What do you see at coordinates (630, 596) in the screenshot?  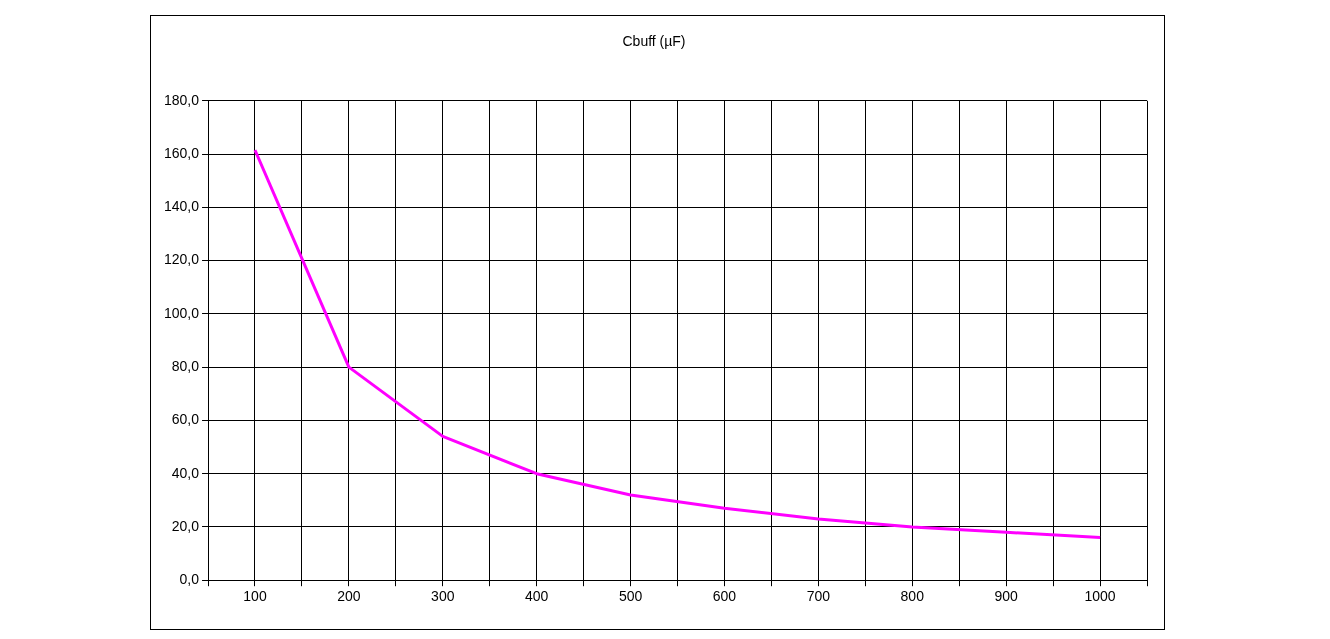 I see `x-tick-label: 500` at bounding box center [630, 596].